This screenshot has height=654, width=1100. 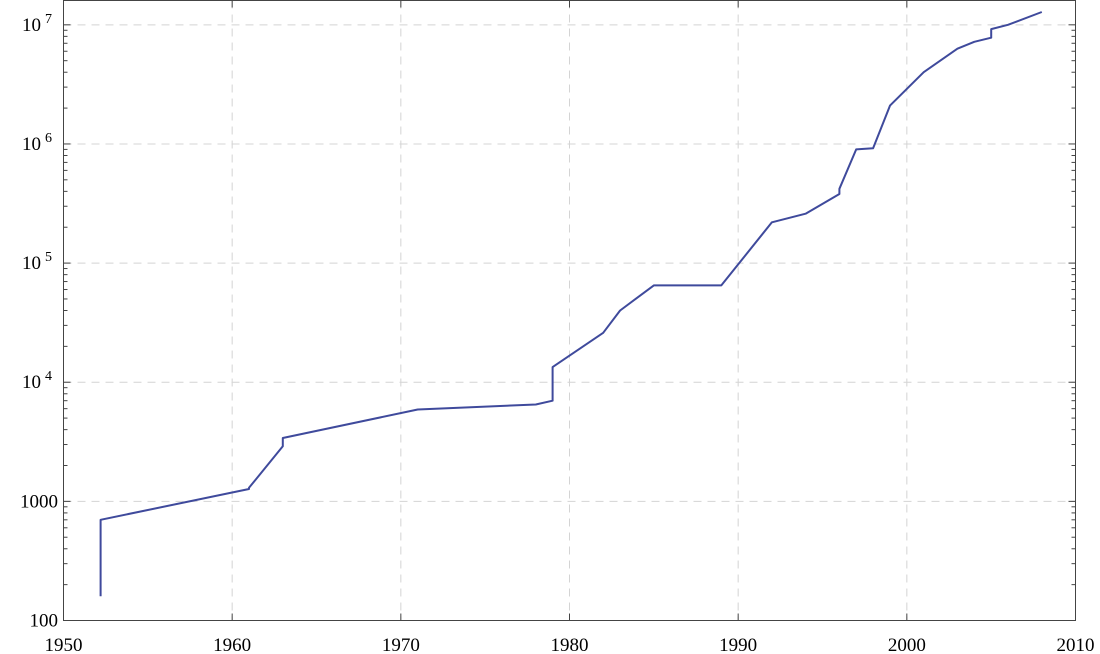 I want to click on x-axis-labels: 1950 1960 1970 1980 1990 2000 2010, so click(x=570, y=644).